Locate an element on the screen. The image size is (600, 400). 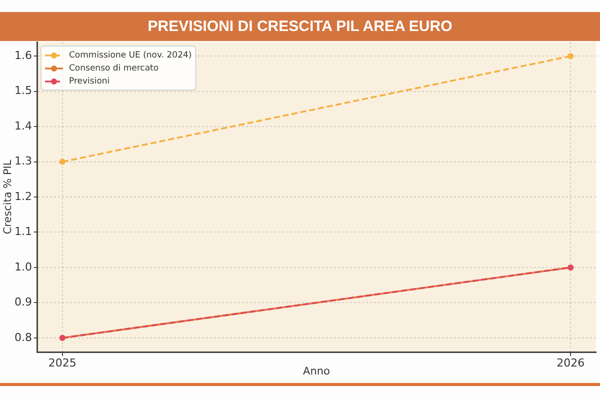
y-tick-label: 1.5 is located at coordinates (23, 91).